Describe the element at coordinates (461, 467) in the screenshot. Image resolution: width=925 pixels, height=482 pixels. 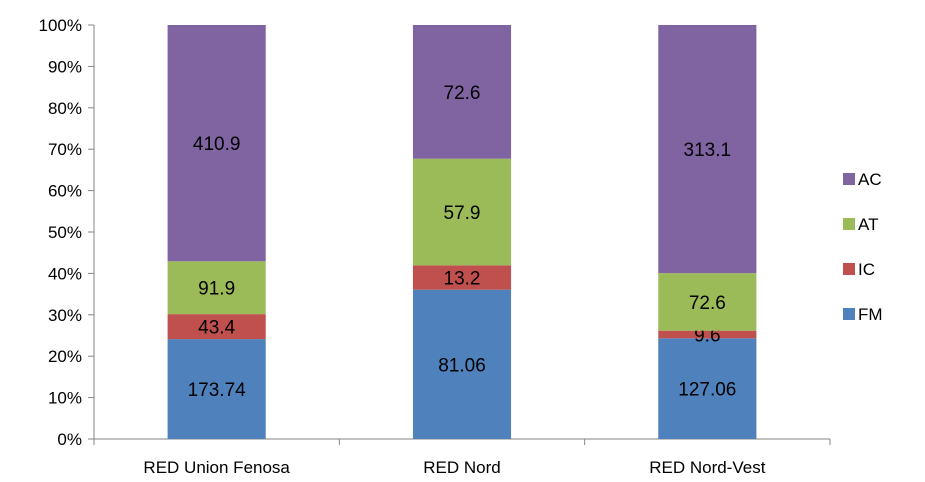
I see `x-category-label: RED Nord` at that location.